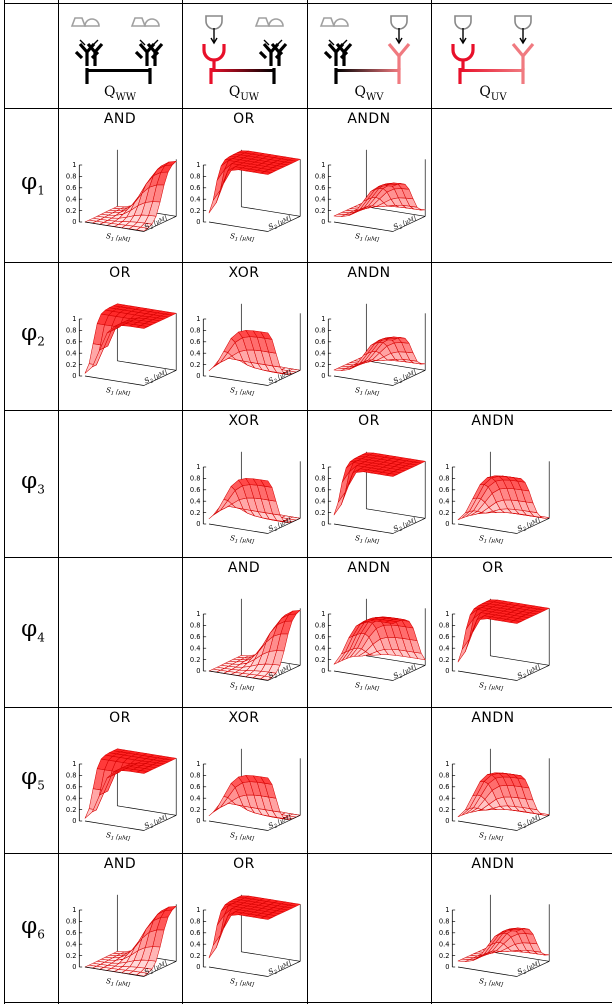 The height and width of the screenshot is (1004, 612). Describe the element at coordinates (493, 49) in the screenshot. I see `circuit-icon-uv` at that location.